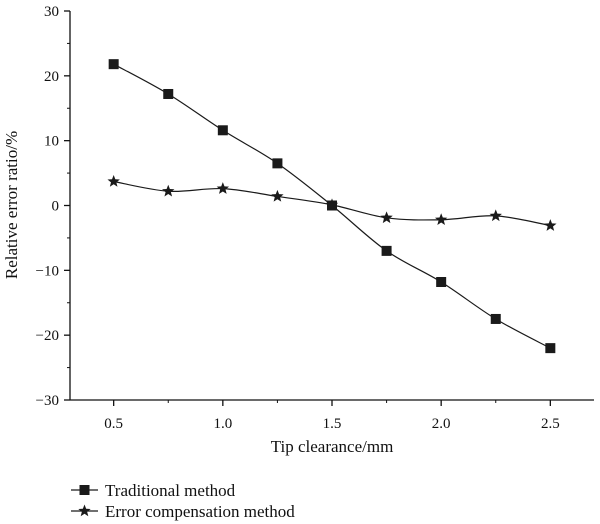 This screenshot has height=524, width=600. What do you see at coordinates (84, 490) in the screenshot?
I see `legend-marker-square` at bounding box center [84, 490].